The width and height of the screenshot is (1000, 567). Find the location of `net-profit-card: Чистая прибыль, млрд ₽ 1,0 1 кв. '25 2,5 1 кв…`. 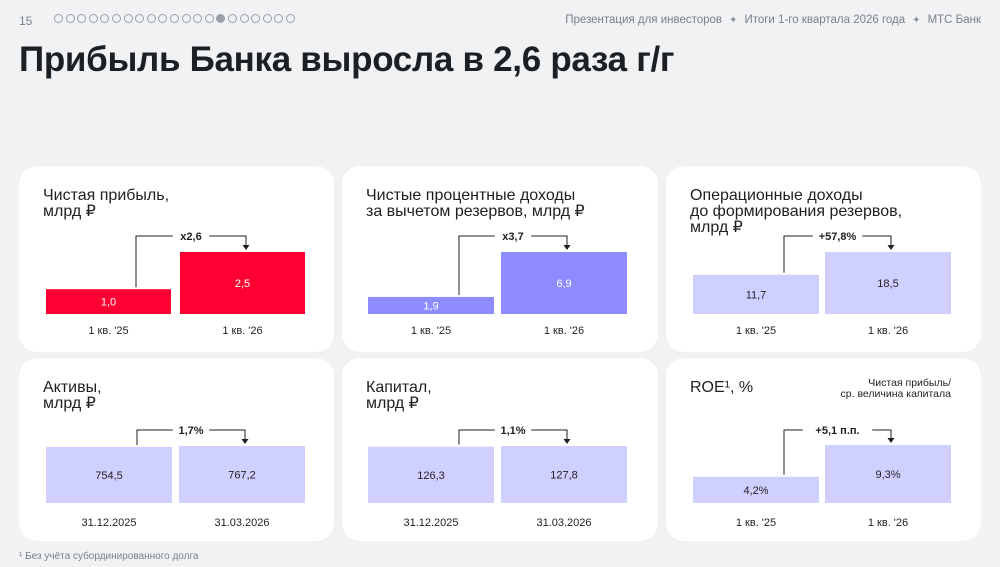

net-profit-card: Чистая прибыль, млрд ₽ 1,0 1 кв. '25 2,5 1 кв… is located at coordinates (176, 259).